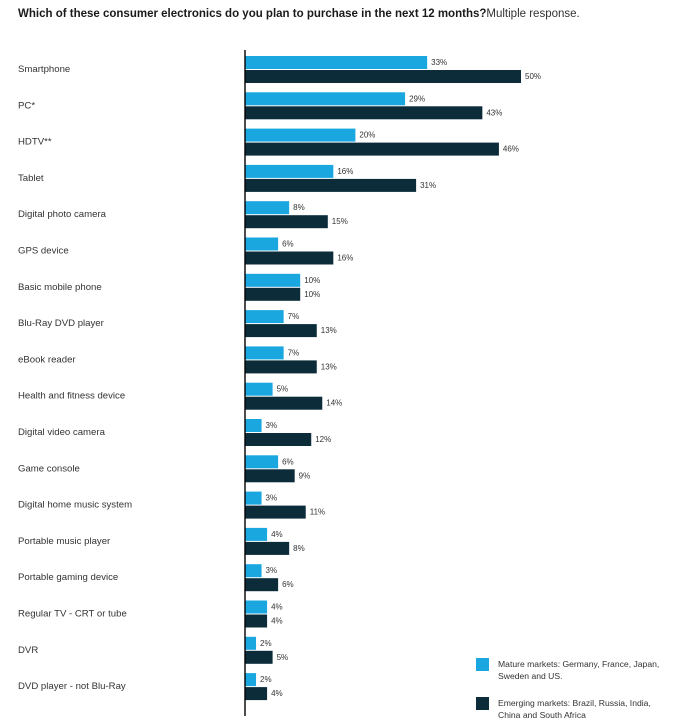 The width and height of the screenshot is (699, 725). What do you see at coordinates (312, 294) in the screenshot?
I see `value-label-emerging-basic-mobile-phone: 10%` at bounding box center [312, 294].